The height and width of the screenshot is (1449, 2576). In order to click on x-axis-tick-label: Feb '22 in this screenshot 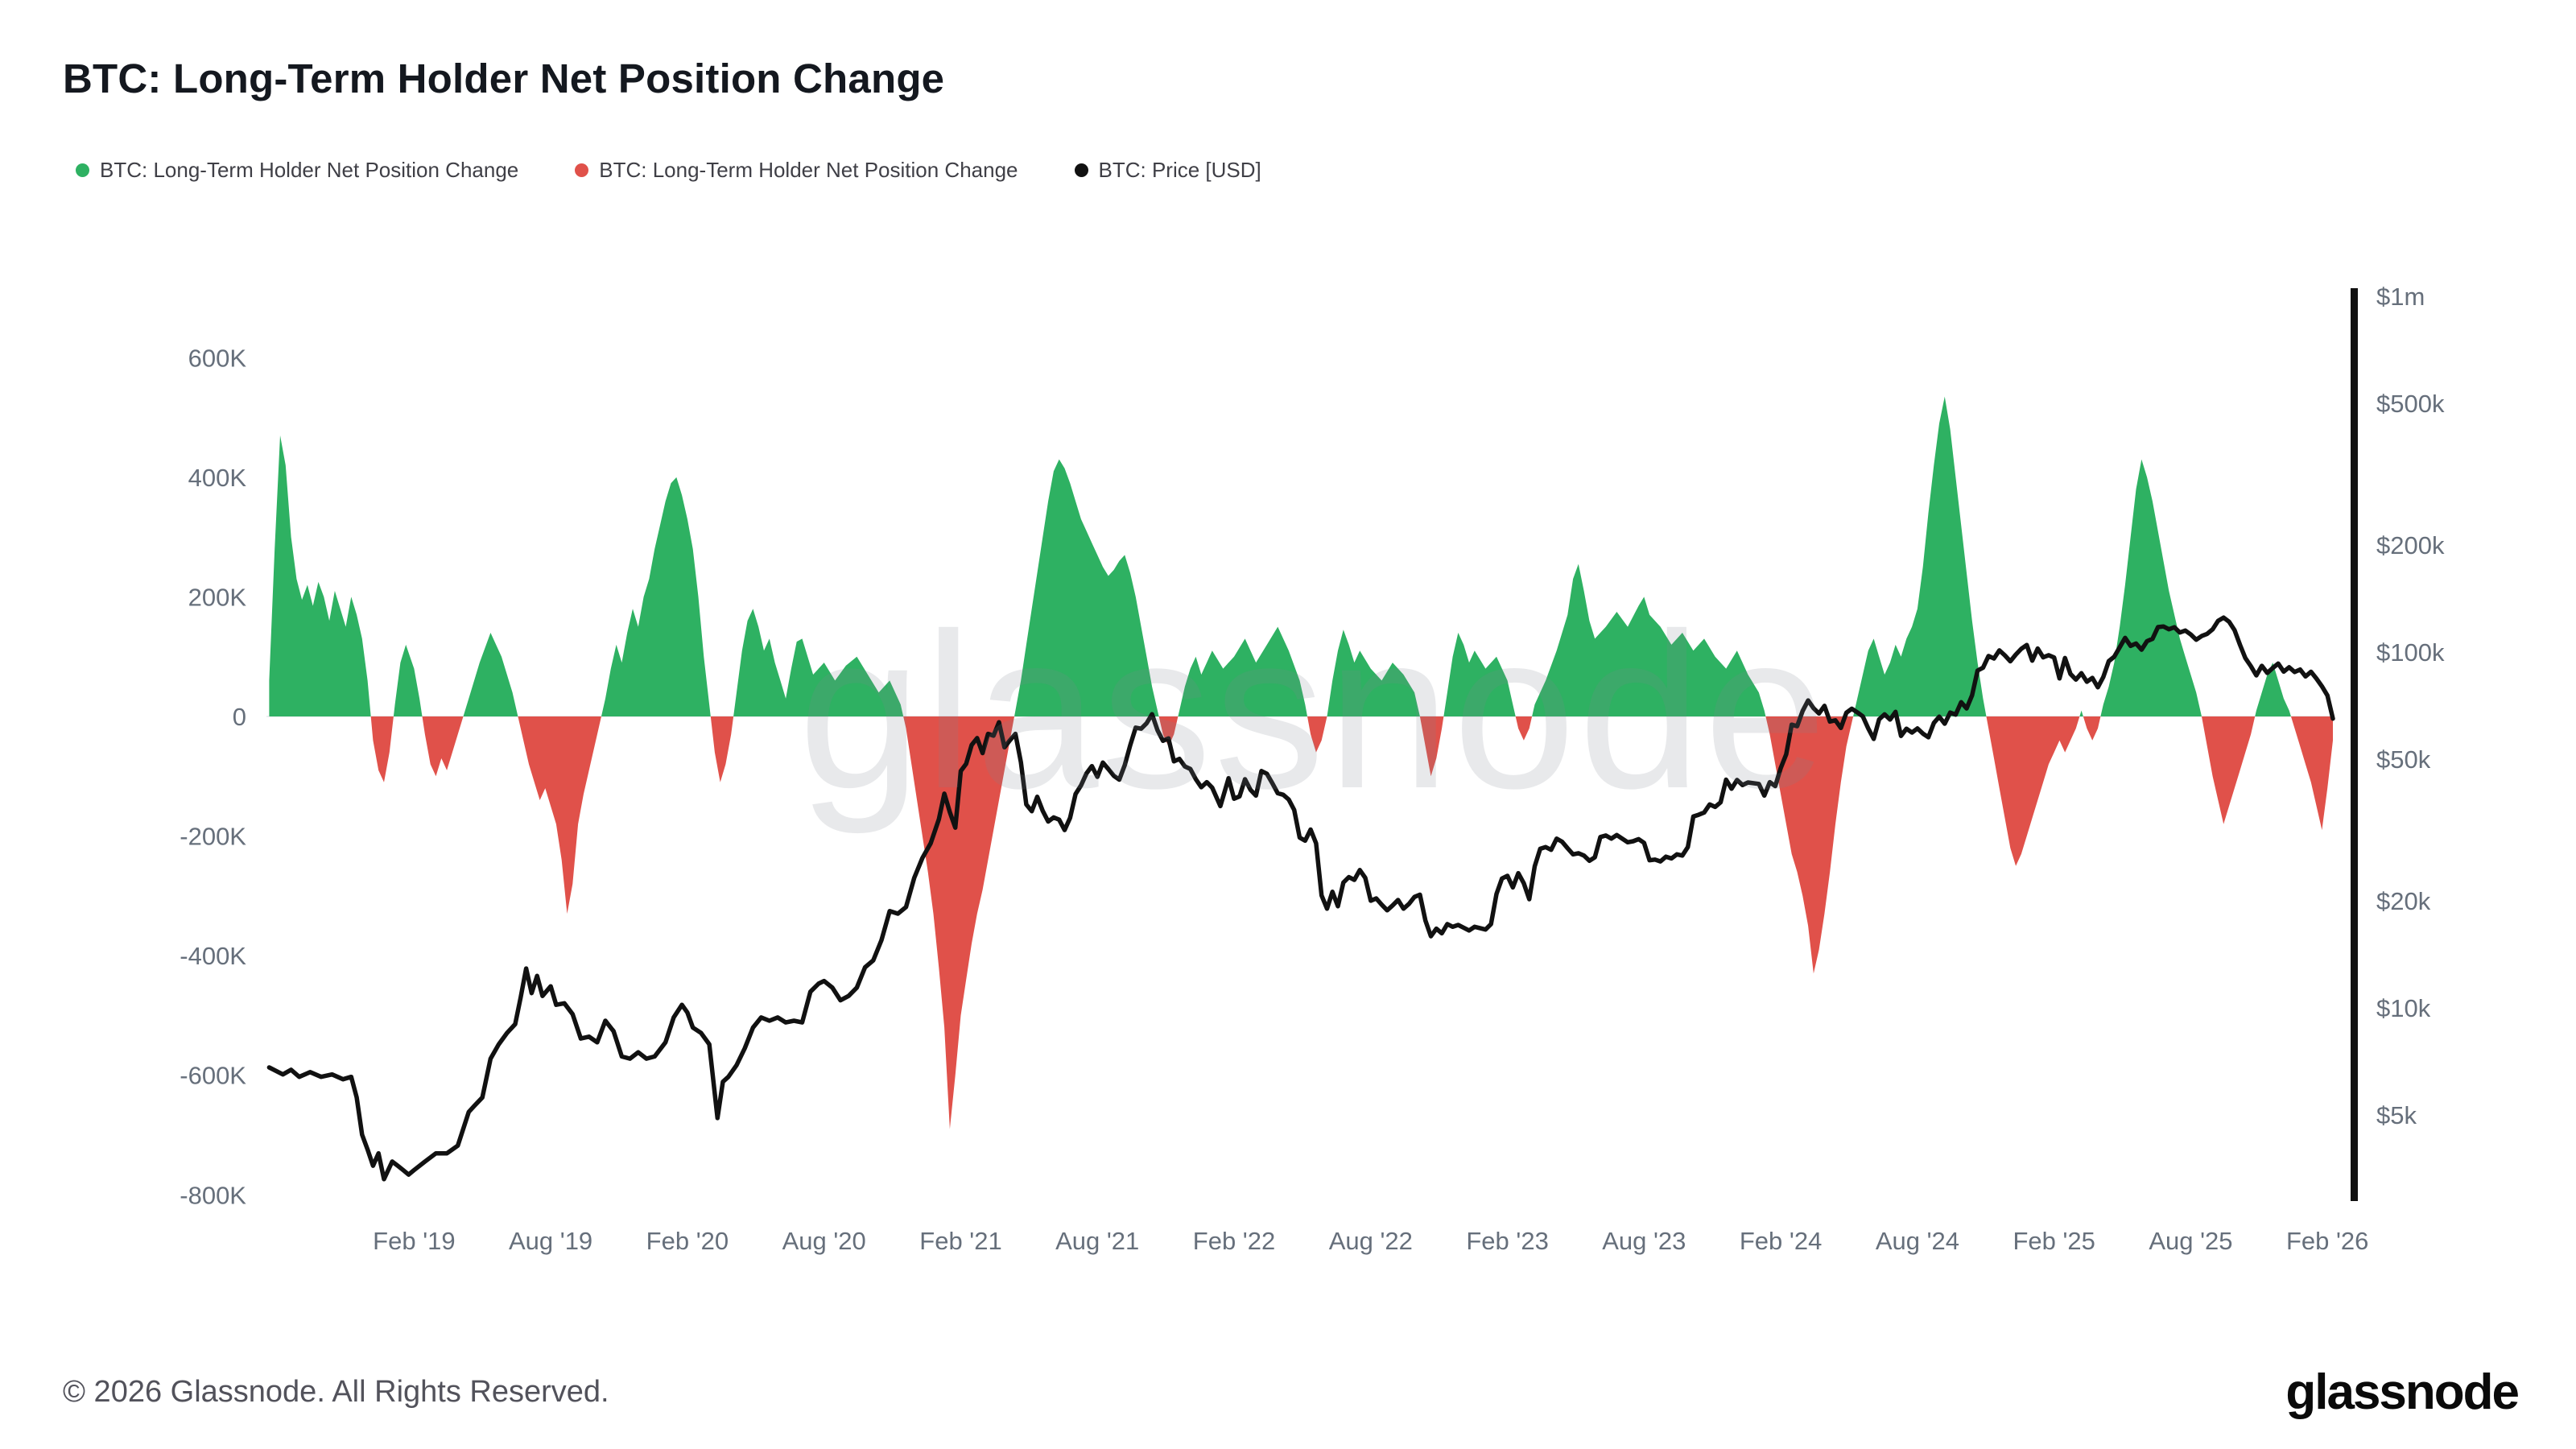, I will do `click(1234, 1241)`.